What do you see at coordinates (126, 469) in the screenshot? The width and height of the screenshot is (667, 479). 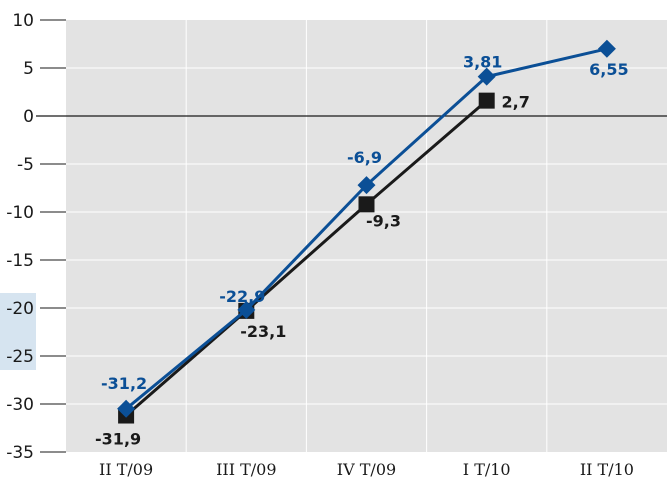 I see `x-tick-label: II T/09` at bounding box center [126, 469].